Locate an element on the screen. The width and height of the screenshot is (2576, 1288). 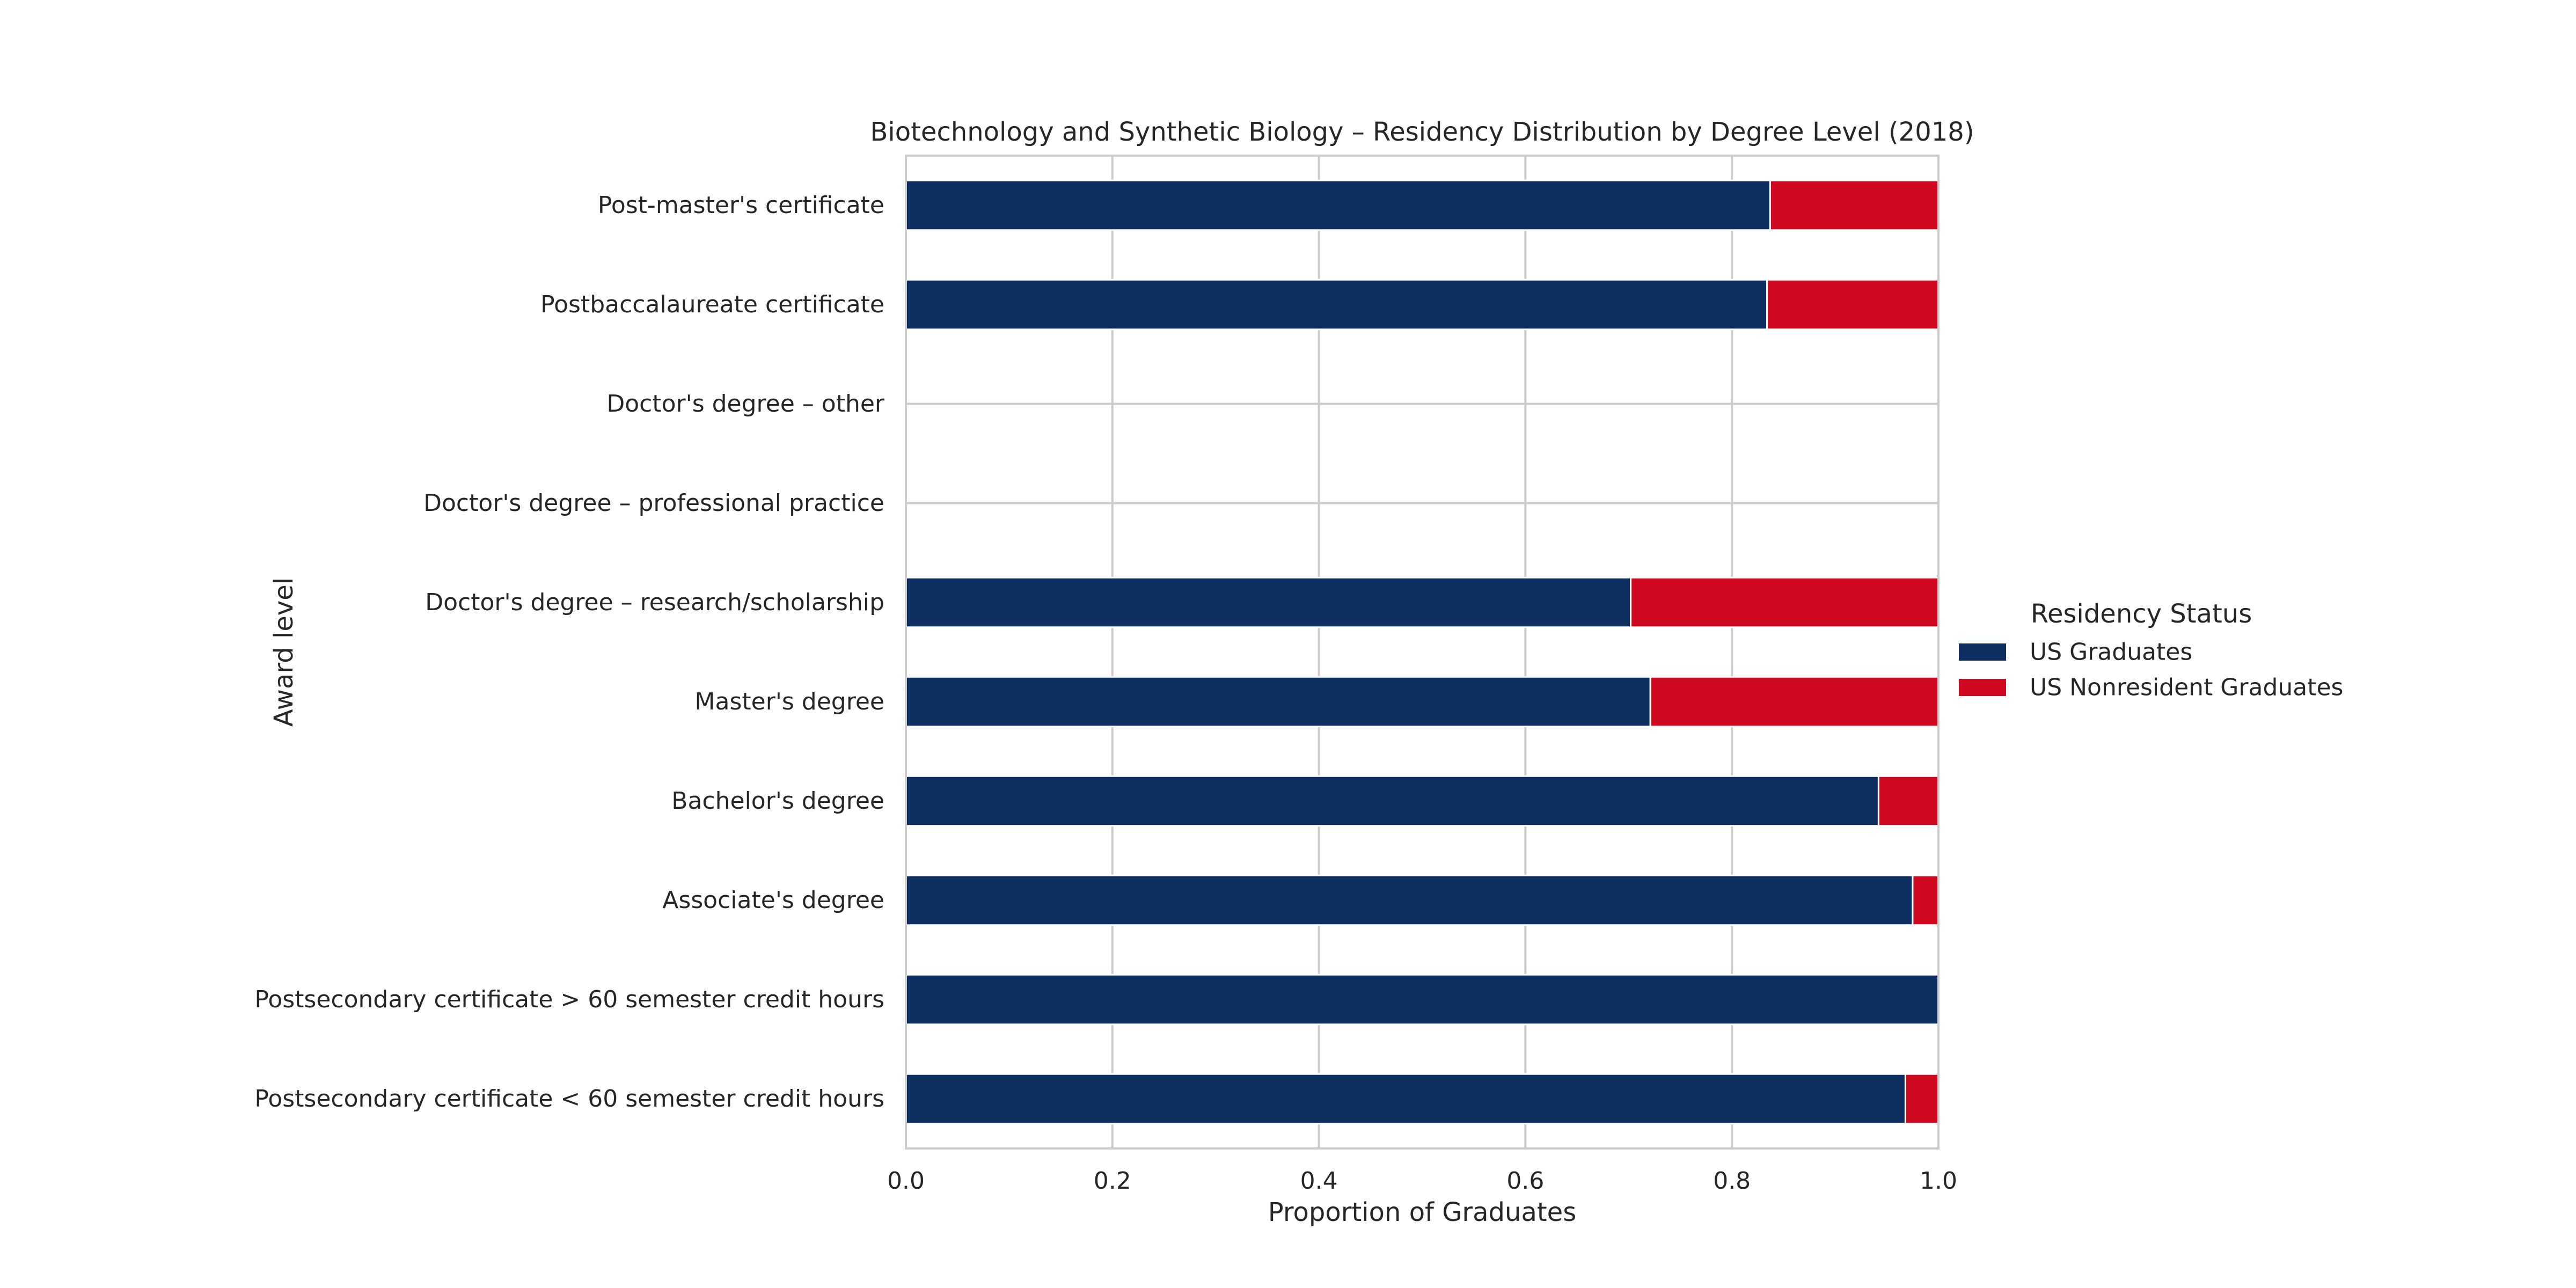
y-tick-label: Master's degree is located at coordinates (789, 701).